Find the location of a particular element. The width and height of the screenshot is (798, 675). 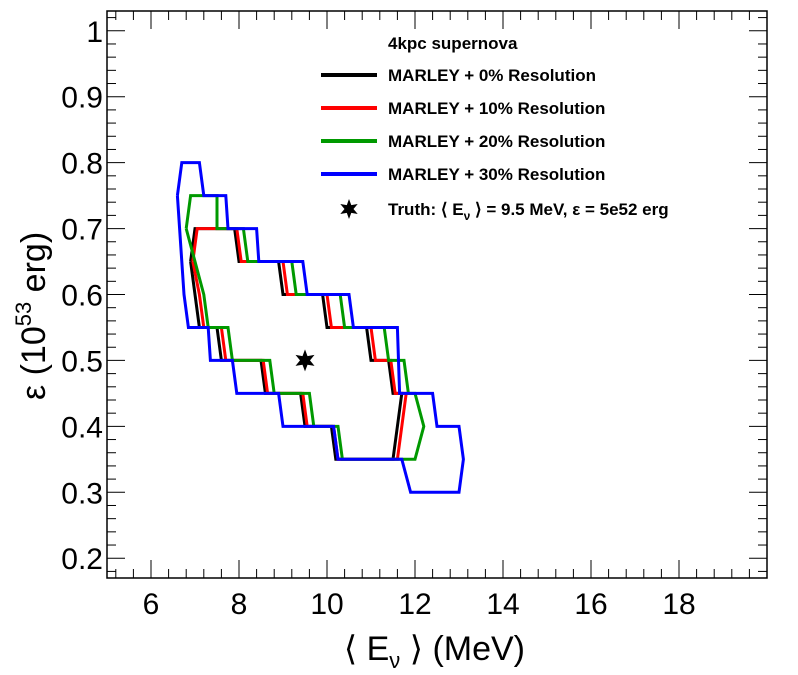

legend-label-truth: Truth: ⟨ Eν ⟩ = 9.5 MeV, ε = 5e52 erg is located at coordinates (528, 211).